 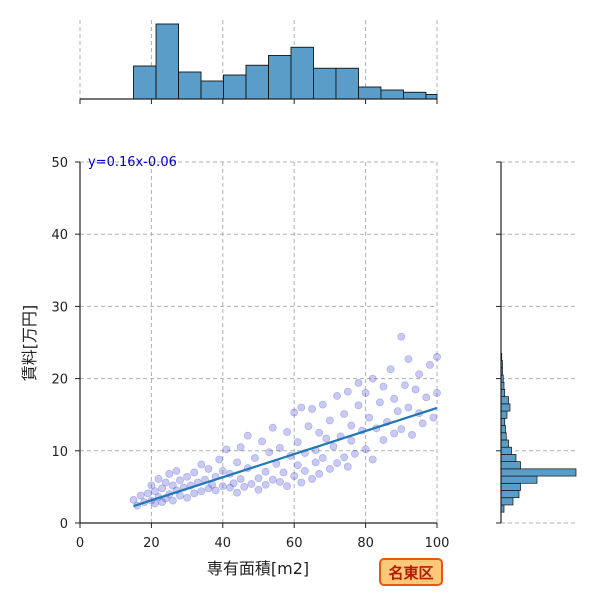 What do you see at coordinates (59, 380) in the screenshot?
I see `y-tick-label: 20` at bounding box center [59, 380].